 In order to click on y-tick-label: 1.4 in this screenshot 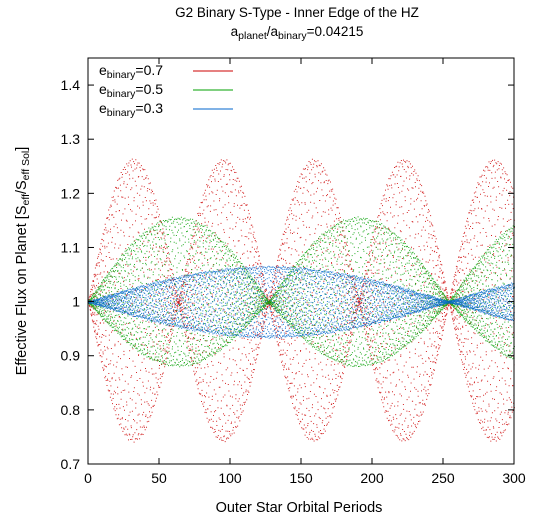, I will do `click(71, 85)`.